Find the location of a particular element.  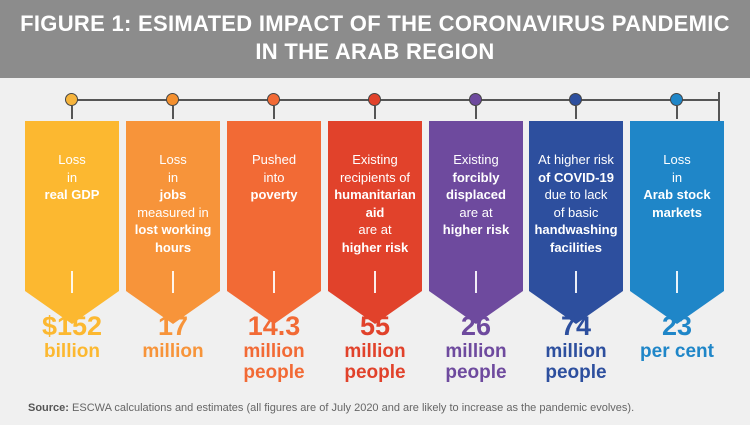

impact-value: 26 million people is located at coordinates (476, 347).